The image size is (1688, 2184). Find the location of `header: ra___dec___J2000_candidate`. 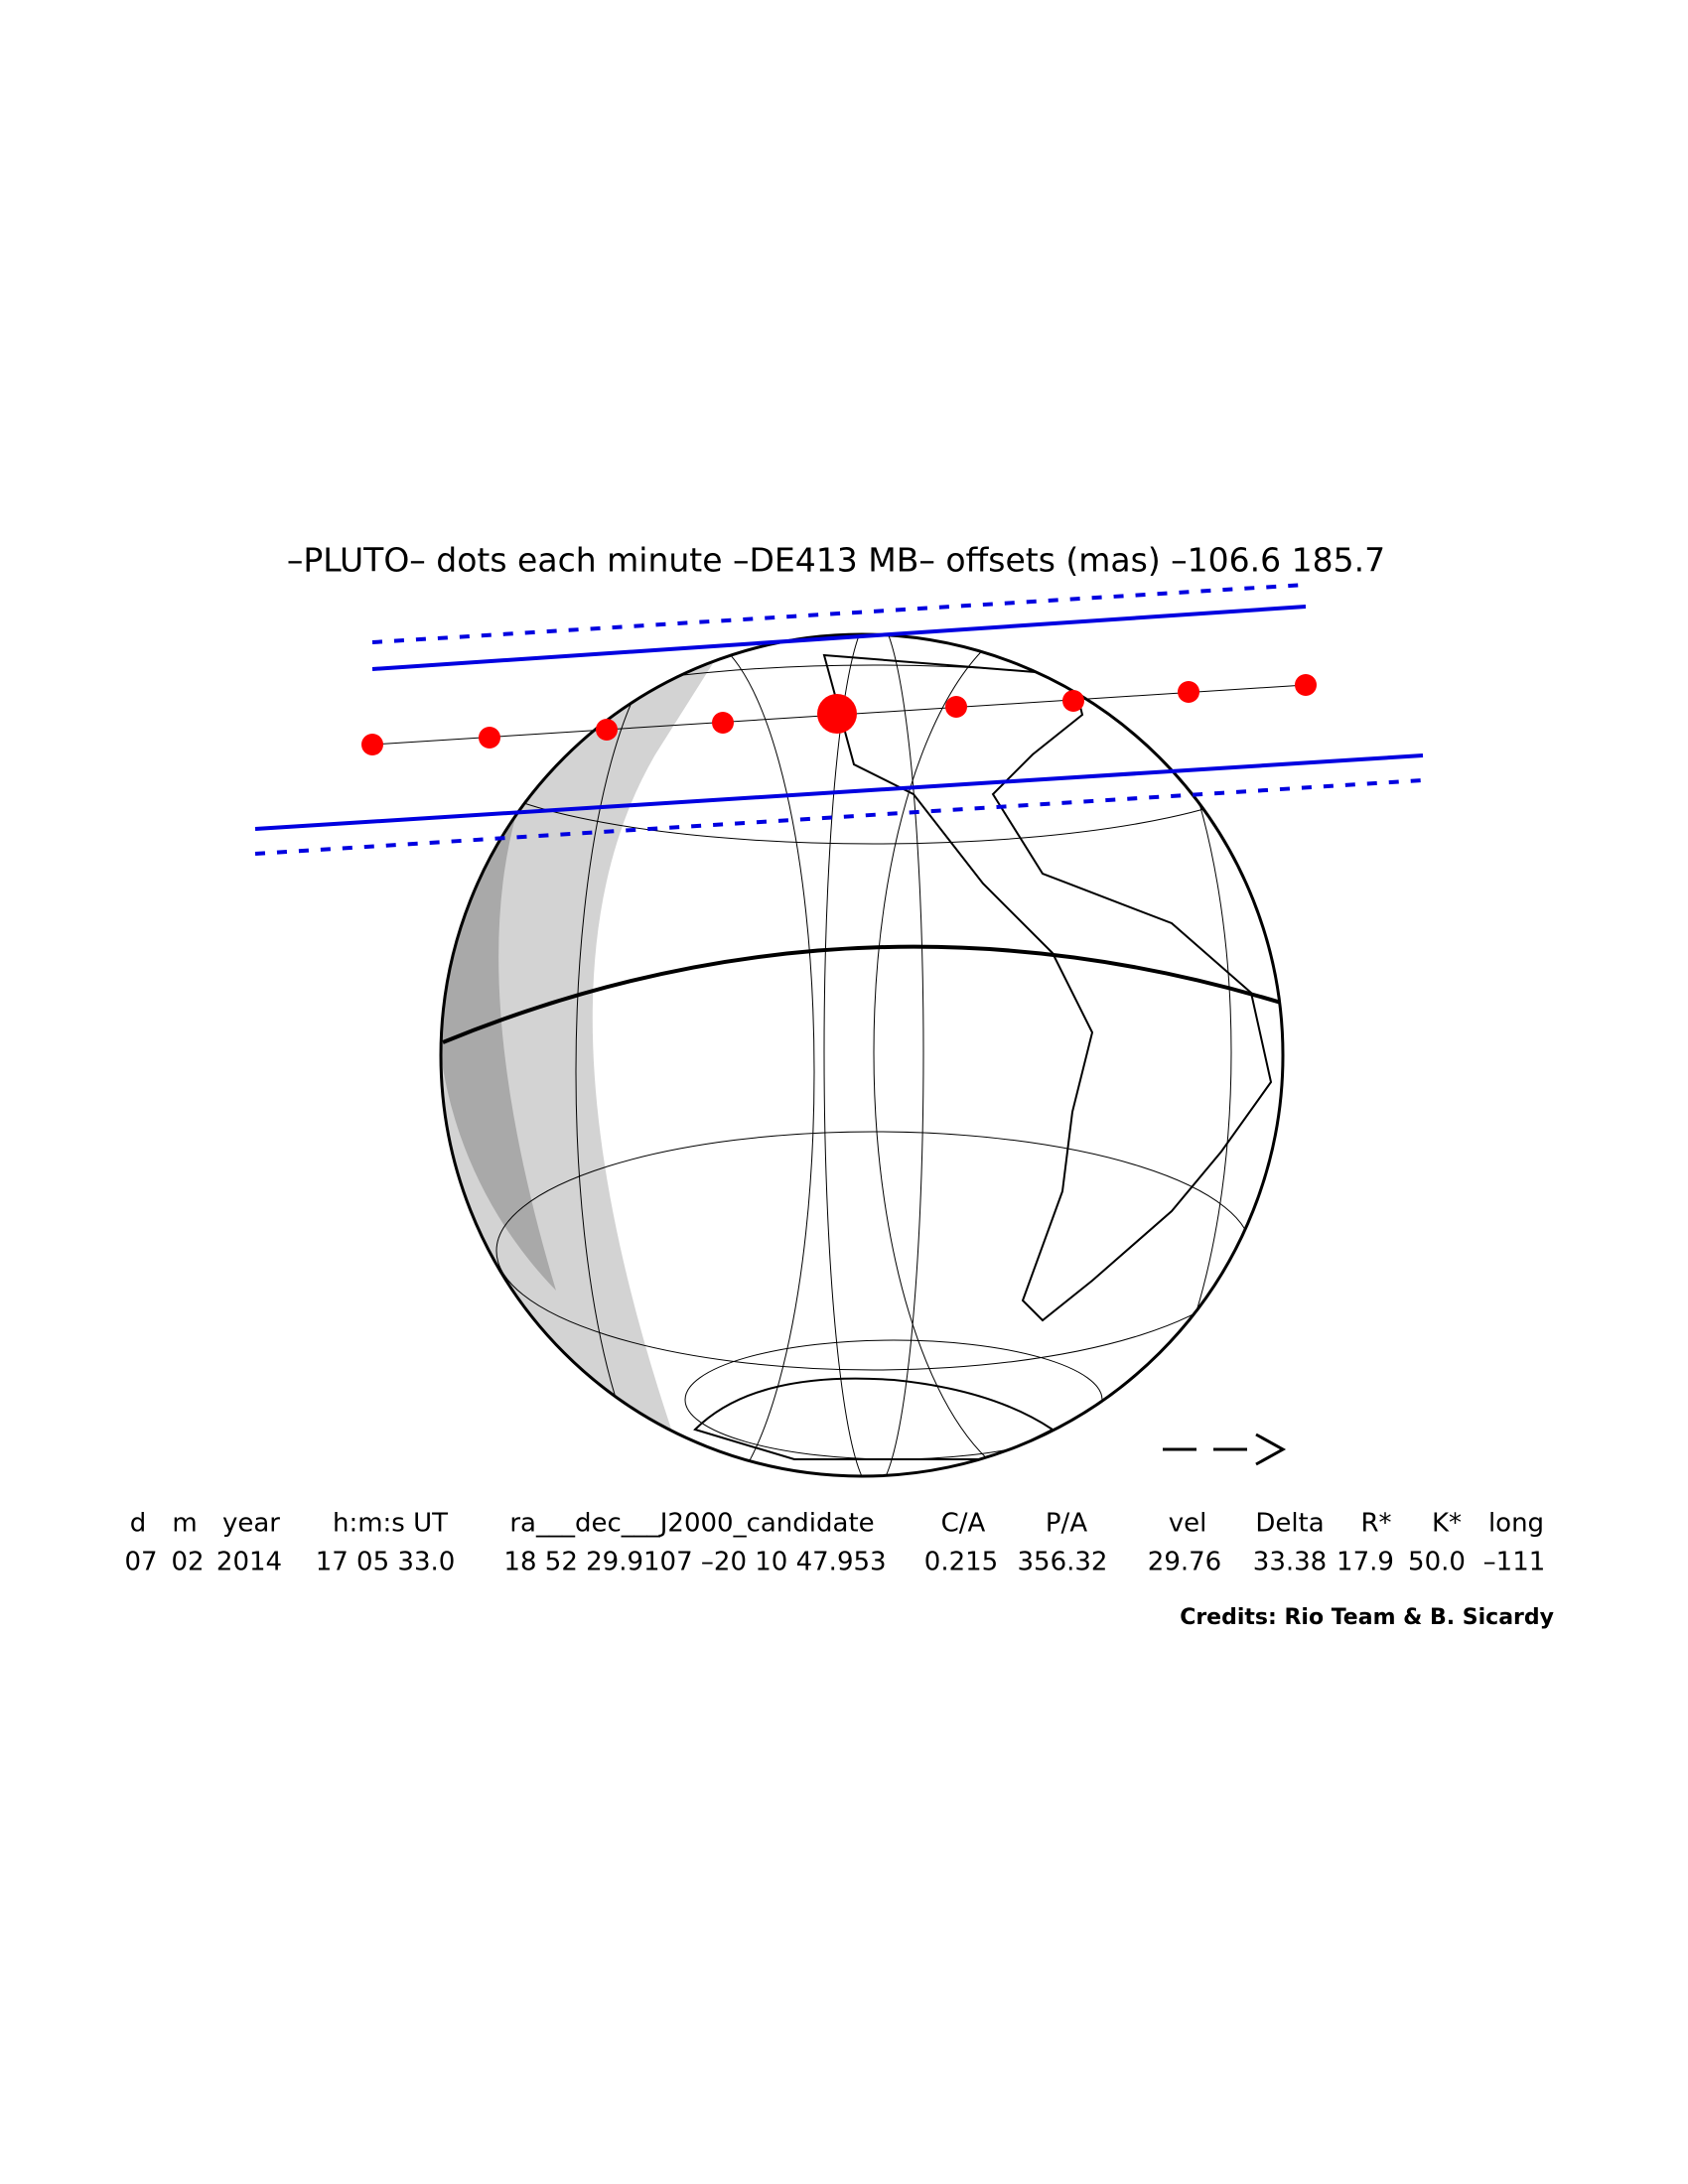

header: ra___dec___J2000_candidate is located at coordinates (691, 1524).